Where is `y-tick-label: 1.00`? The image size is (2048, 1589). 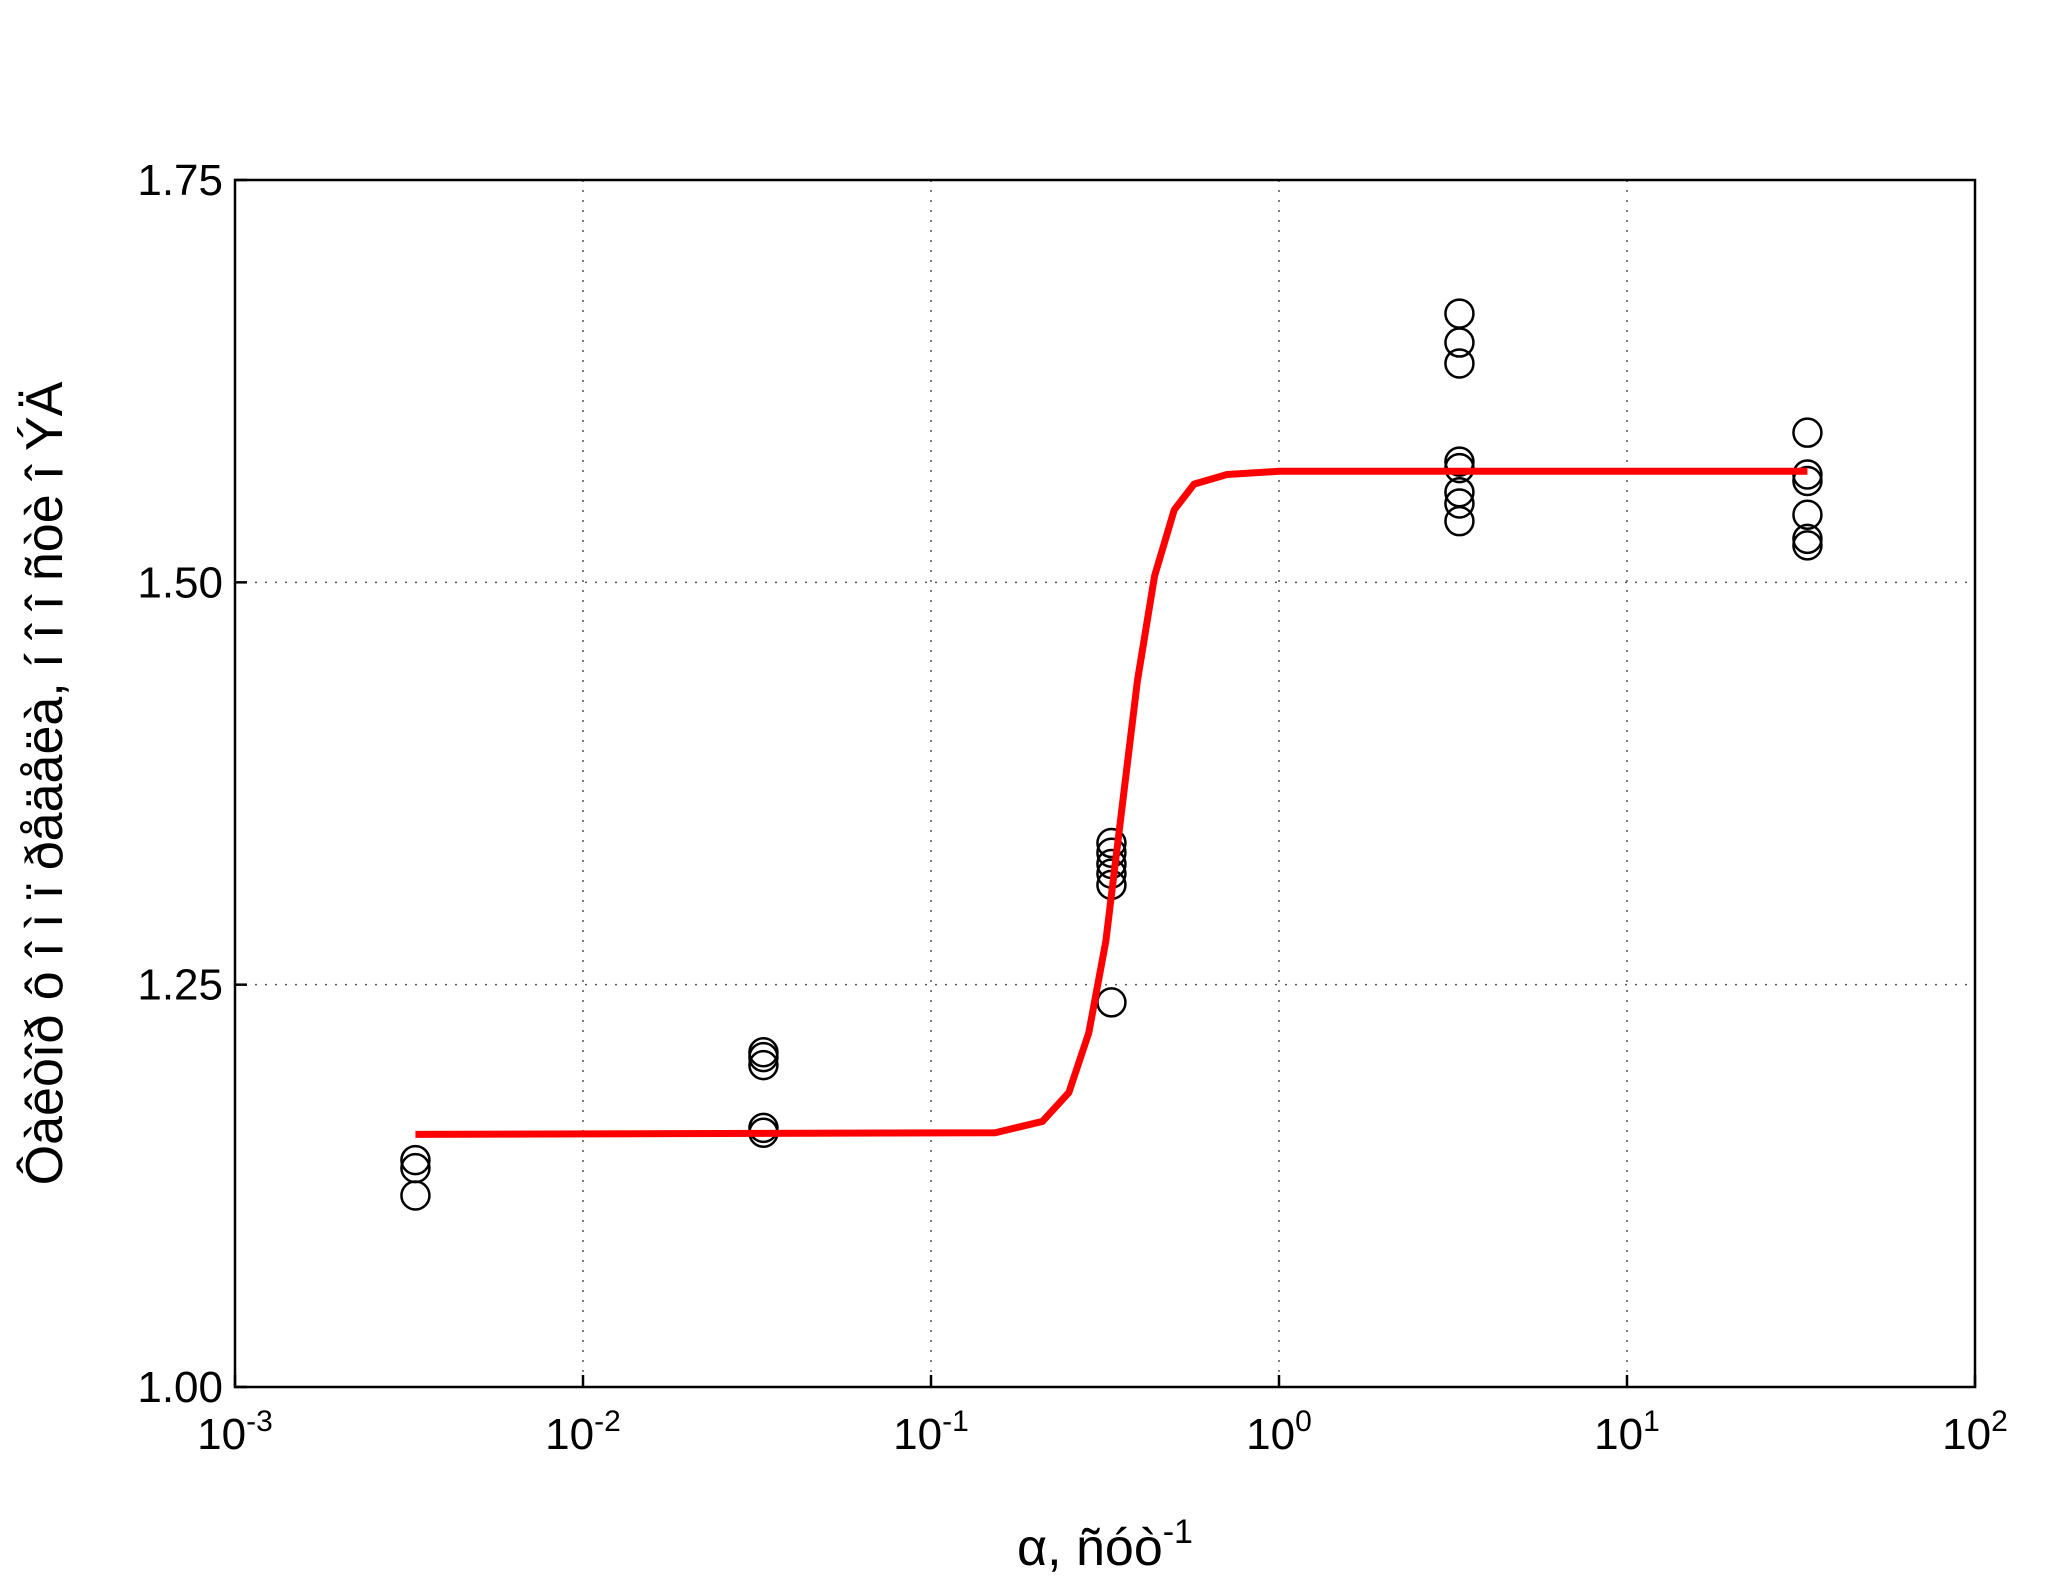 y-tick-label: 1.00 is located at coordinates (180, 1387).